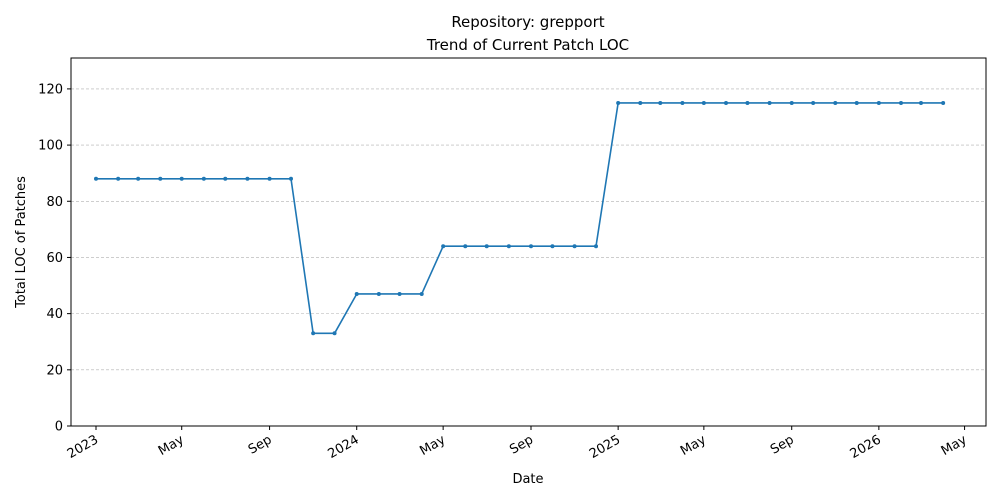 The image size is (1000, 500). Describe the element at coordinates (527, 45) in the screenshot. I see `chart-title-line2: Trend of Current Patch LOC` at that location.